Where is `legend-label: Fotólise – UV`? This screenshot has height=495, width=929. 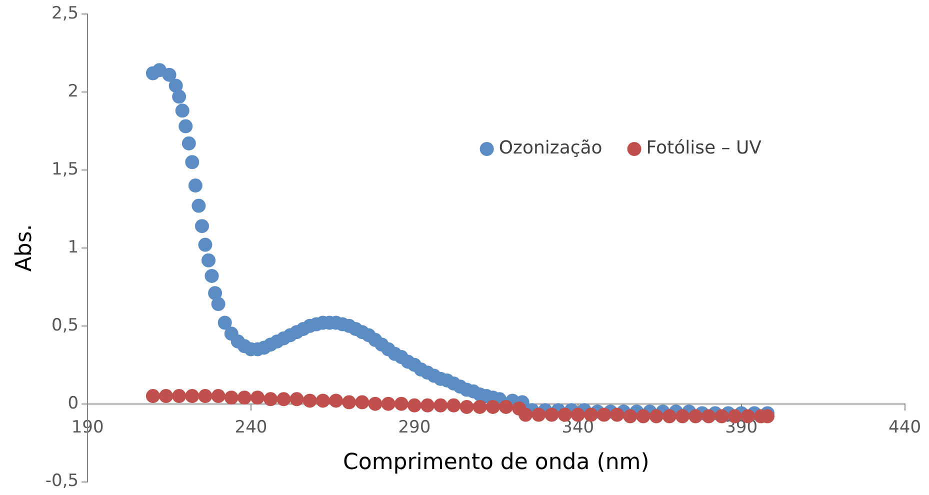
legend-label: Fotólise – UV is located at coordinates (704, 148).